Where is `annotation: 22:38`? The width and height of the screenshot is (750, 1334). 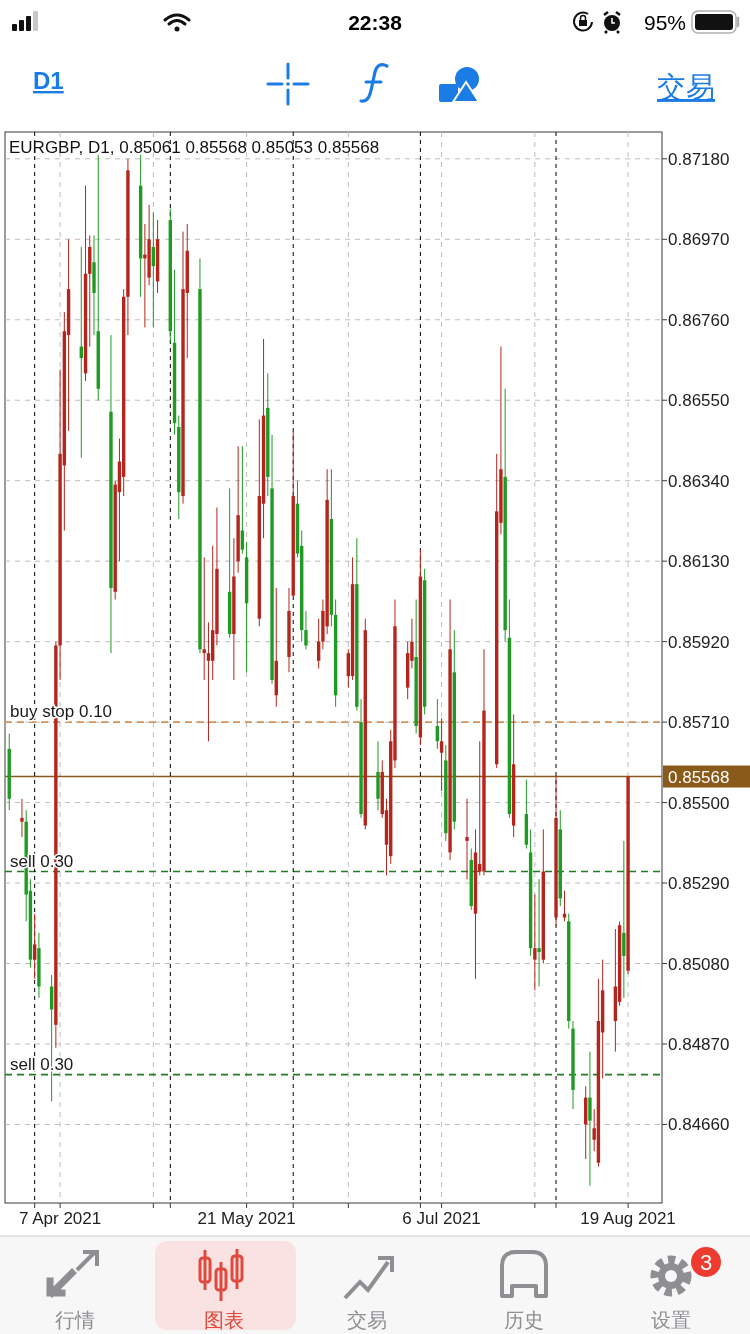
annotation: 22:38 is located at coordinates (375, 22).